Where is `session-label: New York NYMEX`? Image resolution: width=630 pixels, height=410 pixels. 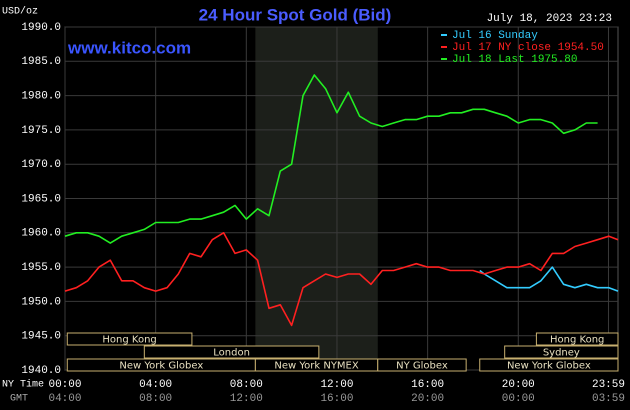
session-label: New York NYMEX is located at coordinates (316, 366).